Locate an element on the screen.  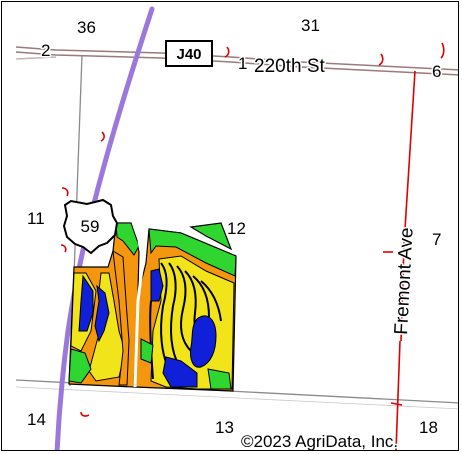
road-number-1: 1 is located at coordinates (242, 63).